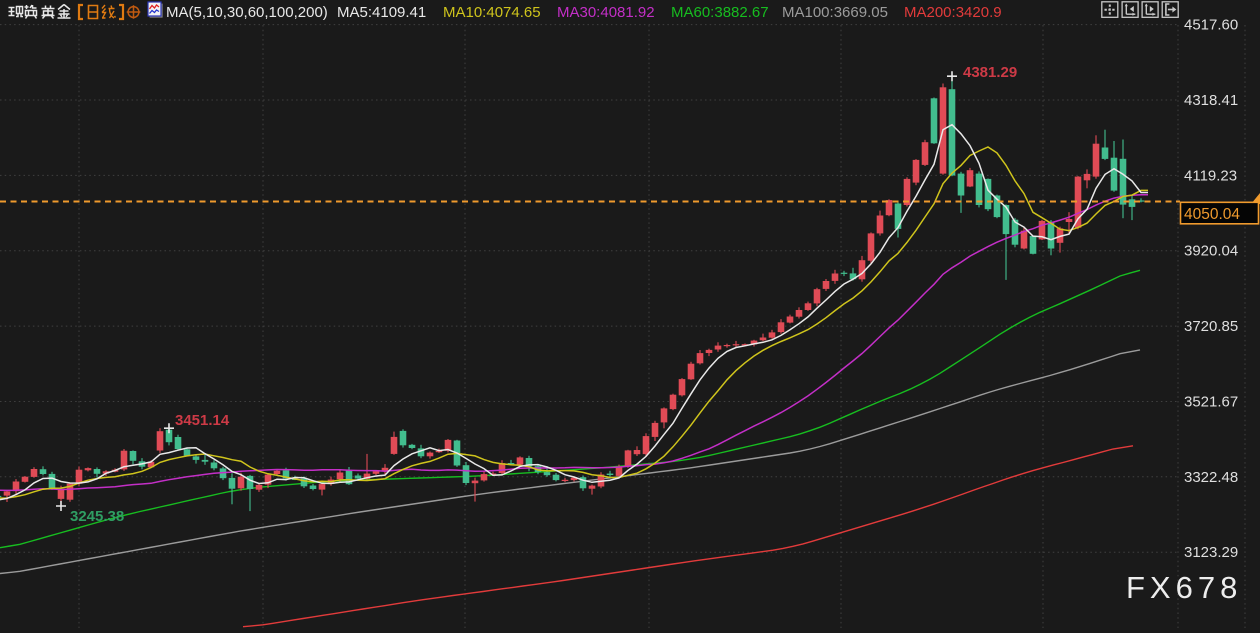 The width and height of the screenshot is (1260, 633). Describe the element at coordinates (1212, 214) in the screenshot. I see `svg-text: 4050.04` at that location.